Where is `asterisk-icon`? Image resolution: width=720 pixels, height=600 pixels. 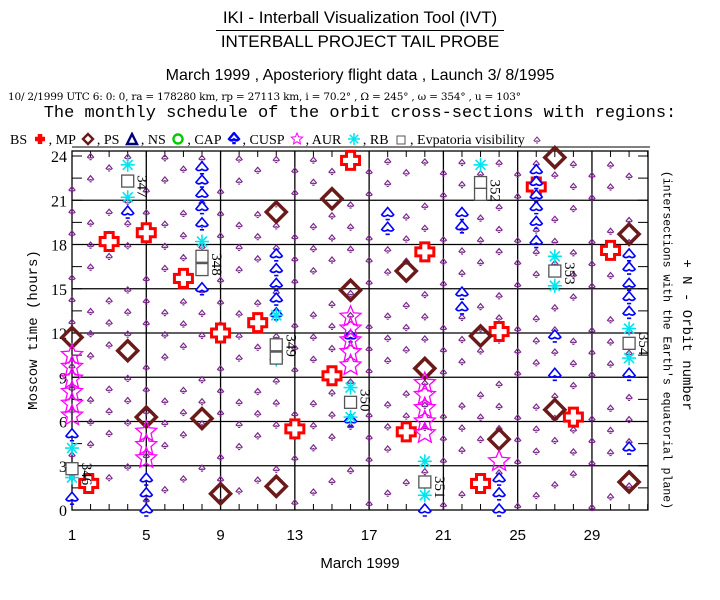
asterisk-icon is located at coordinates (353, 139).